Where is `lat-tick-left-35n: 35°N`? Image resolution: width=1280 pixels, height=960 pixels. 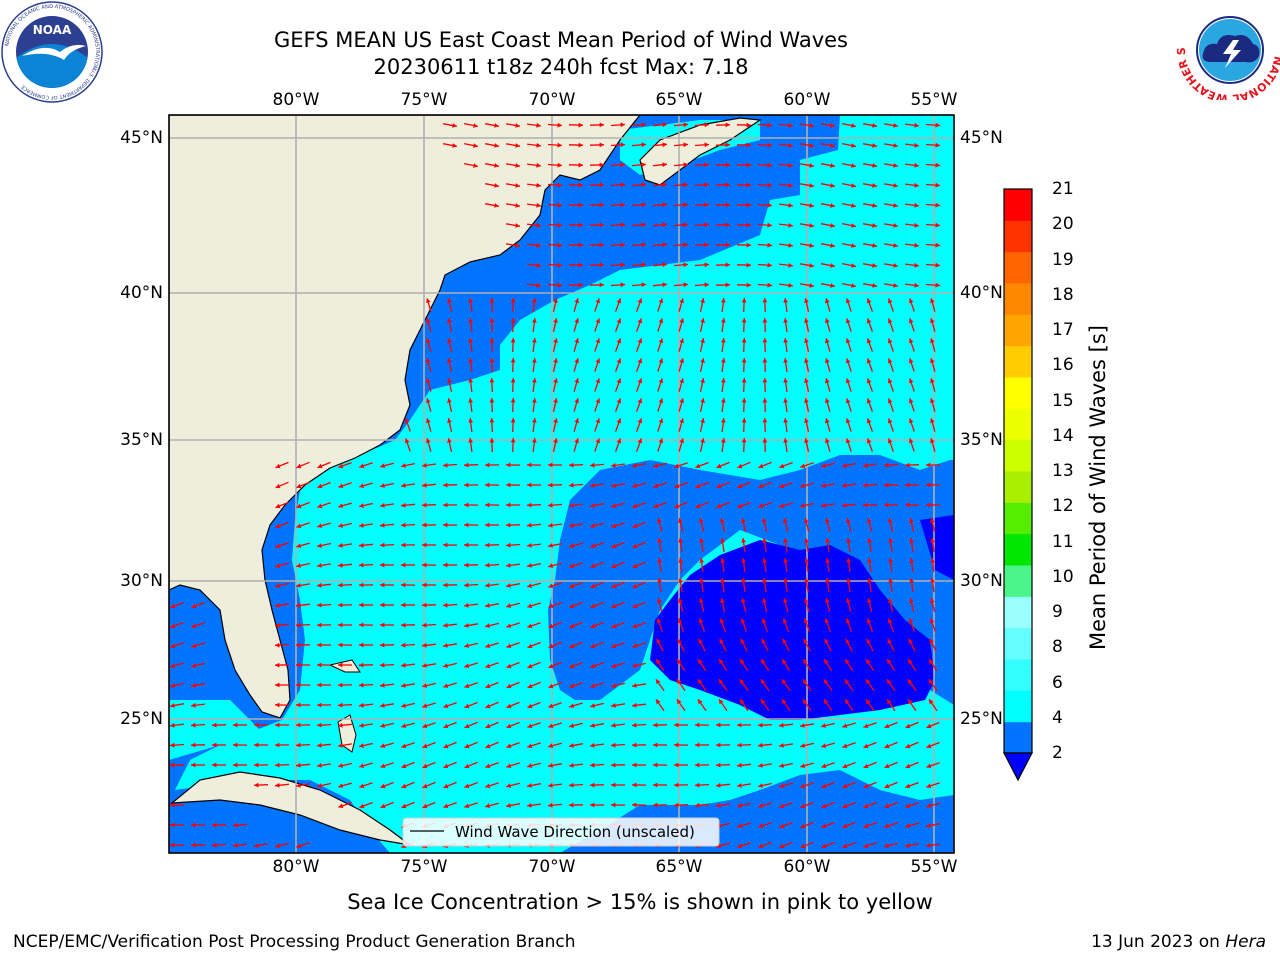 lat-tick-left-35n: 35°N is located at coordinates (141, 440).